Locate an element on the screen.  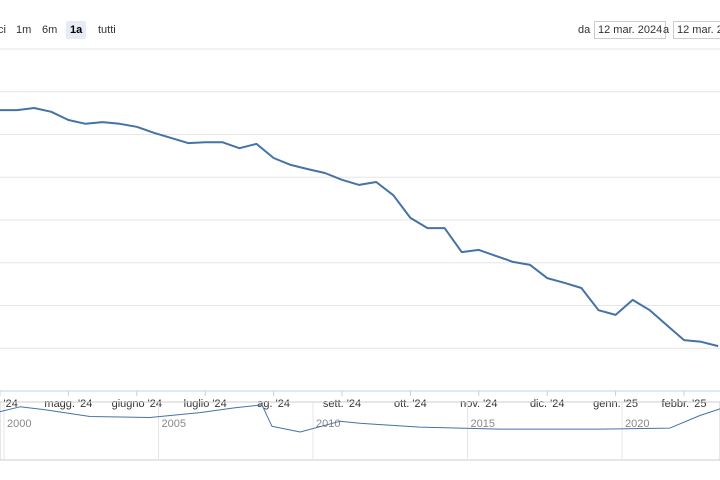
navigator-tick-label: 2020 is located at coordinates (637, 424).